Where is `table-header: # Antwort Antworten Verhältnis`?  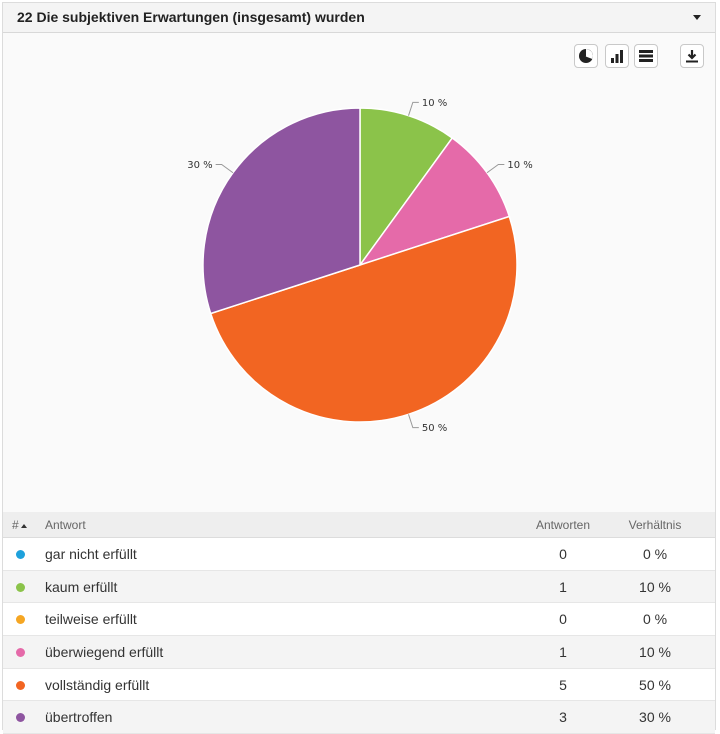 table-header: # Antwort Antworten Verhältnis is located at coordinates (359, 525).